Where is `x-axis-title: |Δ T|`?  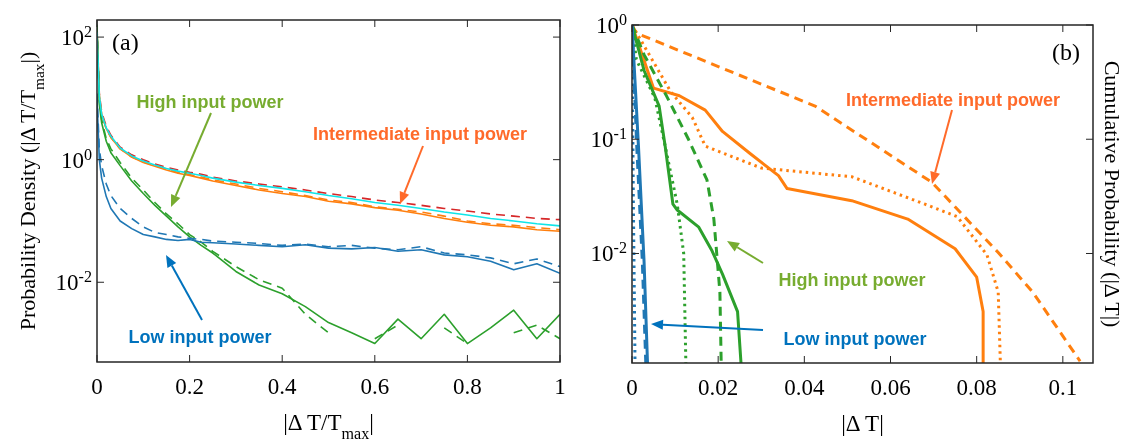
x-axis-title: |Δ T| is located at coordinates (862, 423).